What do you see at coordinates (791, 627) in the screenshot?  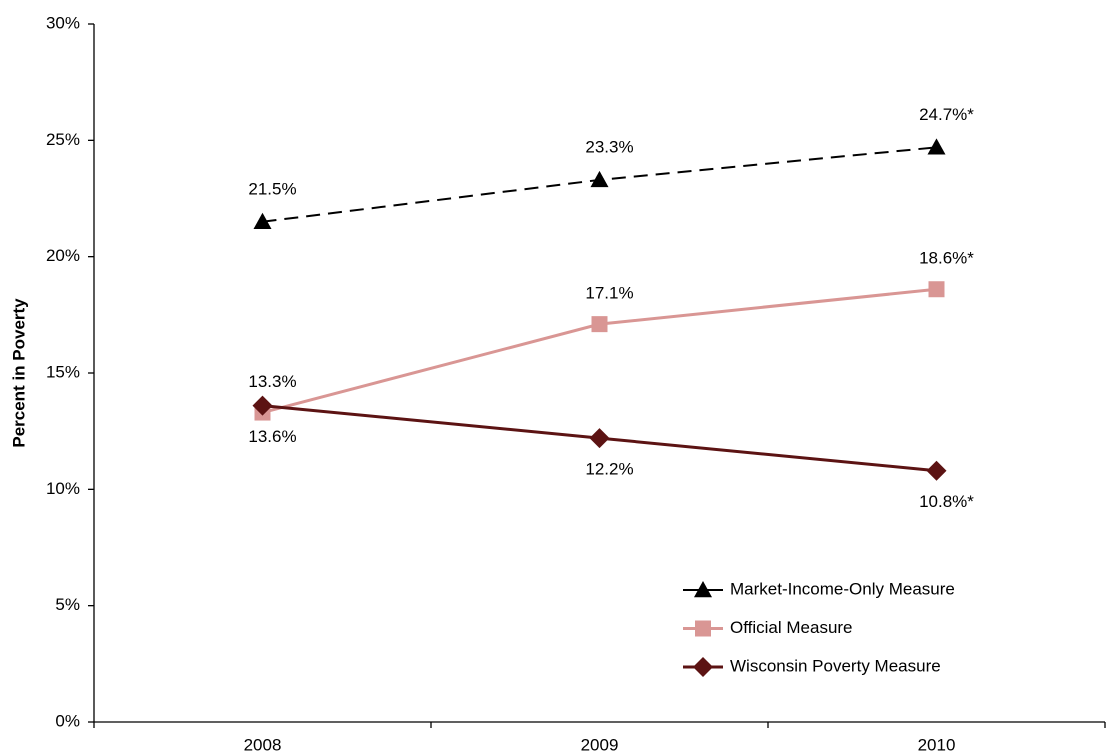 I see `legend-label: Official Measure` at bounding box center [791, 627].